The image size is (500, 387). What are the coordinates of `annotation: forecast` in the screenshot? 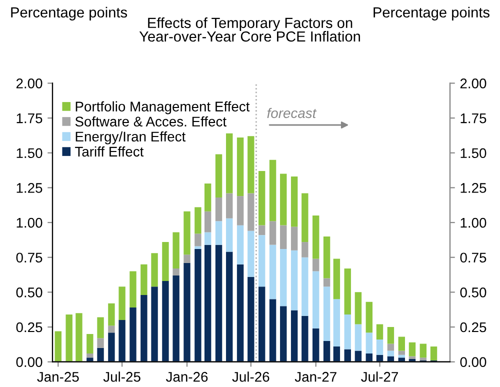 It's located at (292, 113).